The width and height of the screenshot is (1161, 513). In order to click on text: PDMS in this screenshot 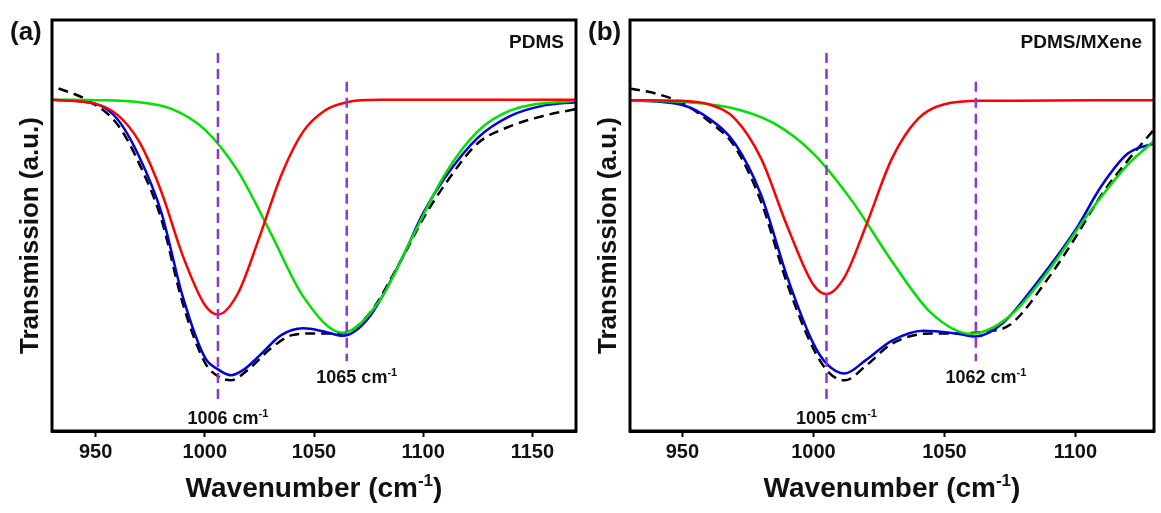, I will do `click(537, 41)`.